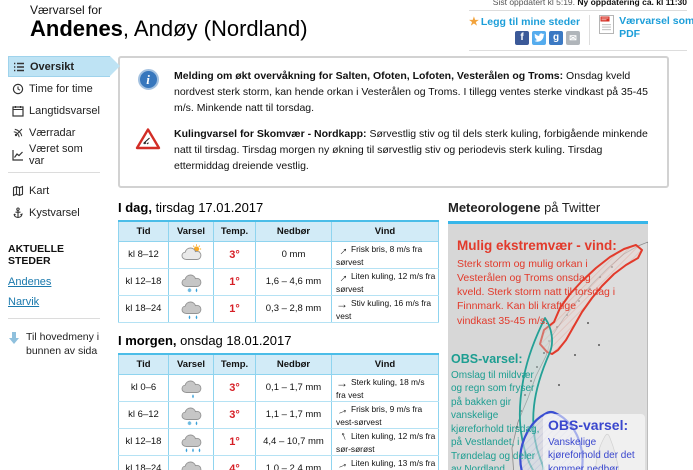  Describe the element at coordinates (607, 24) in the screenshot. I see `pdf-icon` at that location.